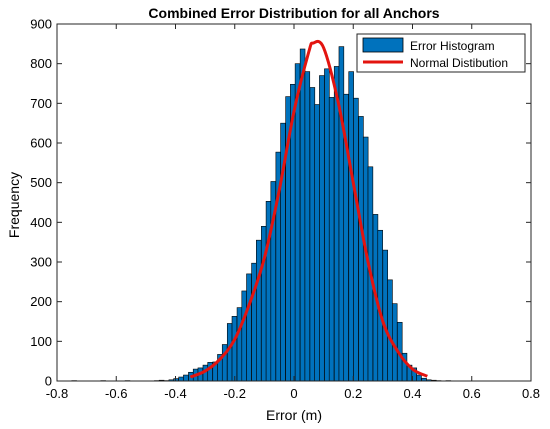 The width and height of the screenshot is (550, 429). What do you see at coordinates (531, 393) in the screenshot?
I see `x-tick-label: 0.8` at bounding box center [531, 393].